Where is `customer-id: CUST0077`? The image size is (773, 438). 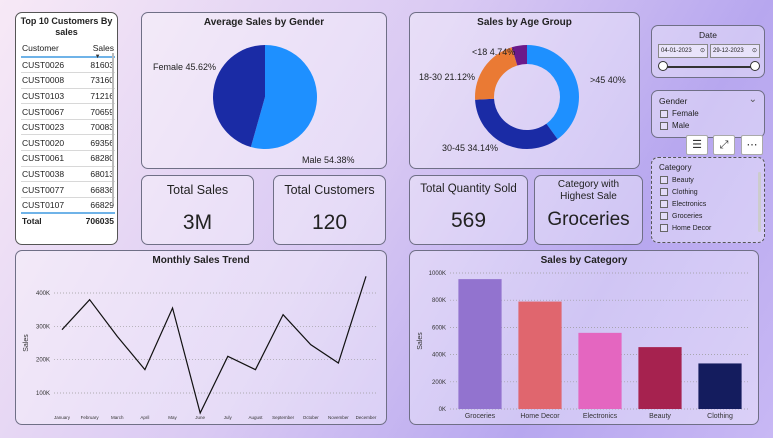 customer-id: CUST0077 is located at coordinates (49, 189).